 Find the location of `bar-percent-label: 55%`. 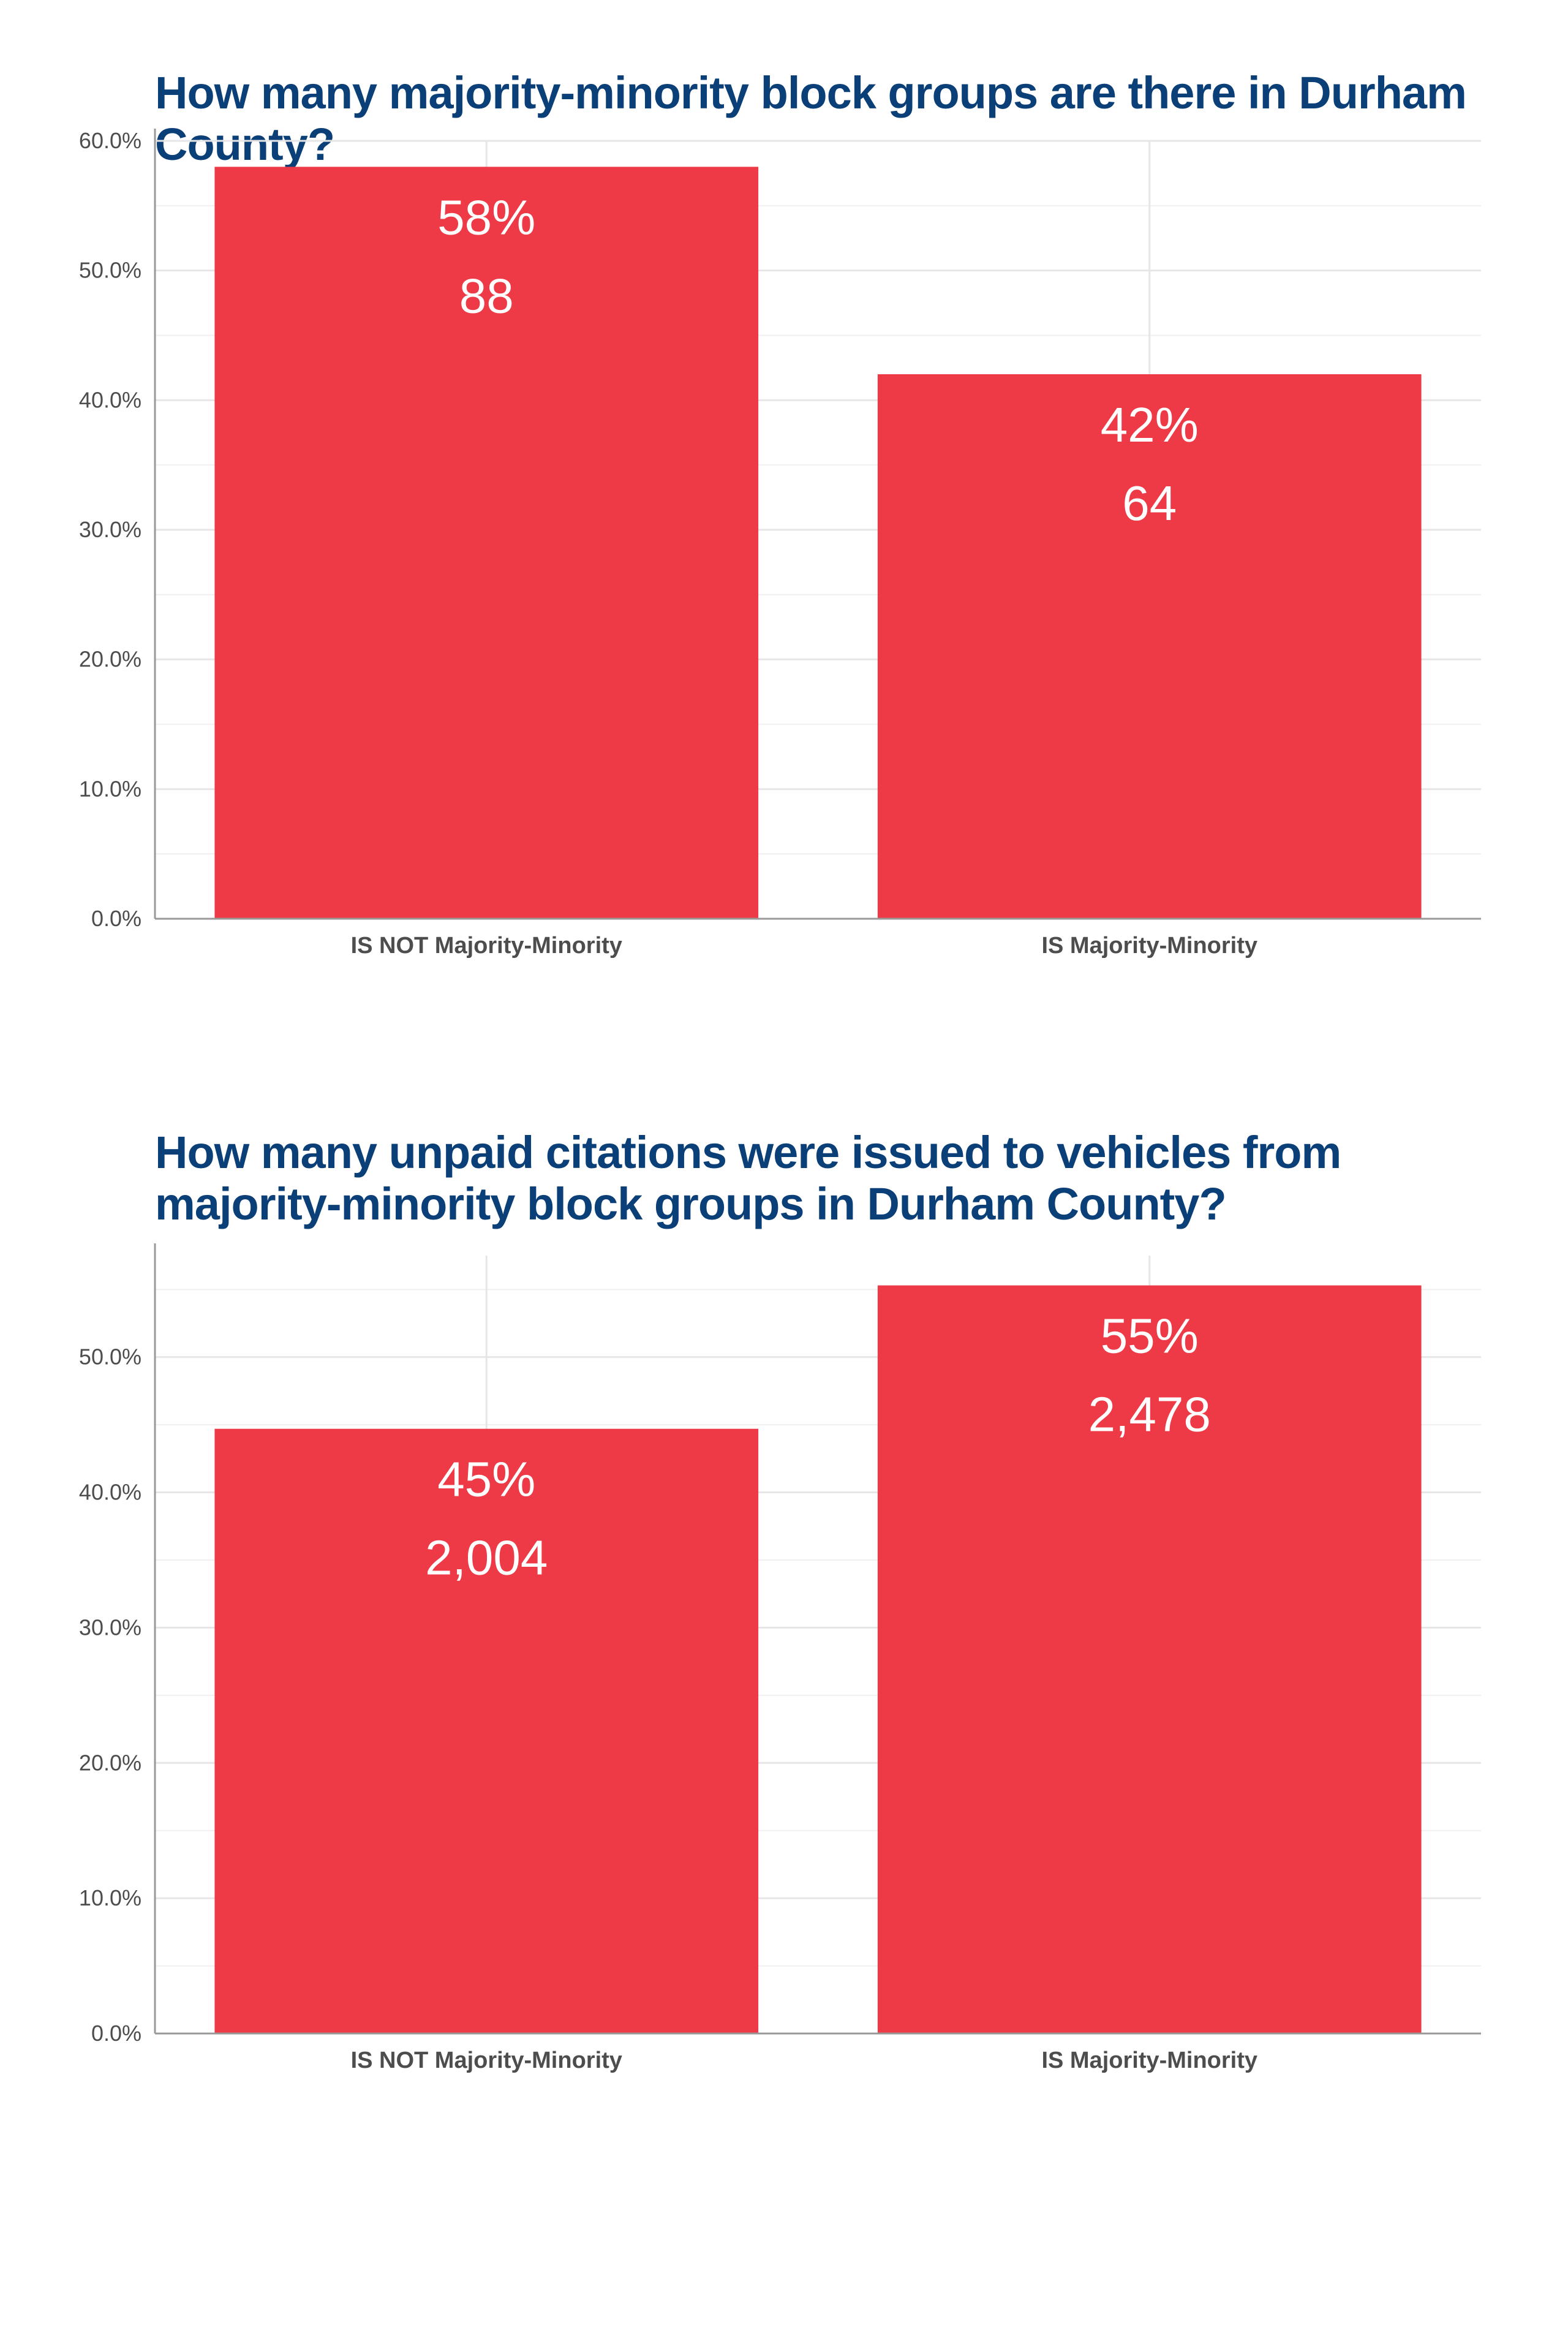

bar-percent-label: 55% is located at coordinates (1150, 1336).